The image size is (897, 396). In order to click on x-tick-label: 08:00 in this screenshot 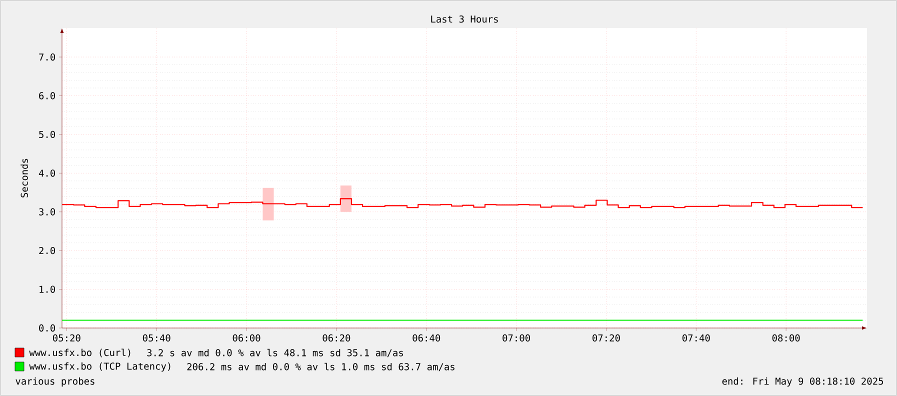, I will do `click(786, 338)`.